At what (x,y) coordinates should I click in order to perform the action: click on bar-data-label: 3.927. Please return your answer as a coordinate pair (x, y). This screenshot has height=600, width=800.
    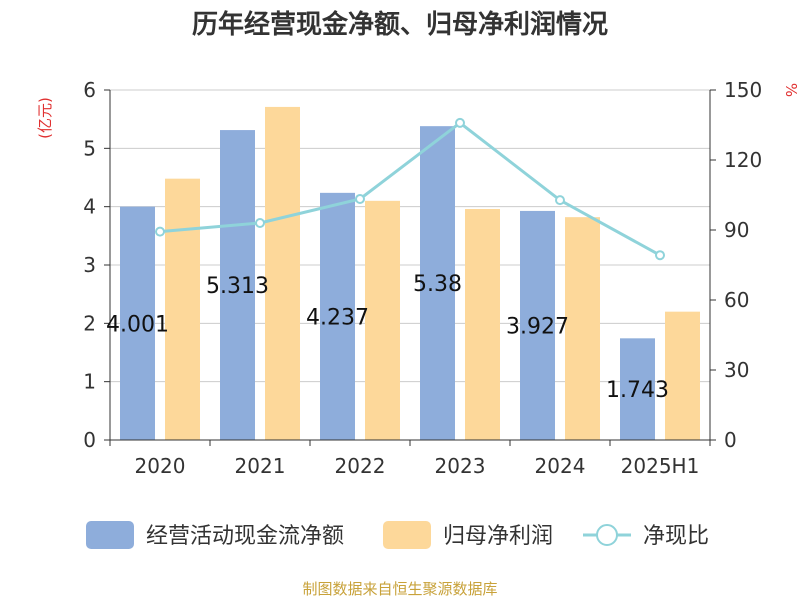
    Looking at the image, I should click on (537, 326).